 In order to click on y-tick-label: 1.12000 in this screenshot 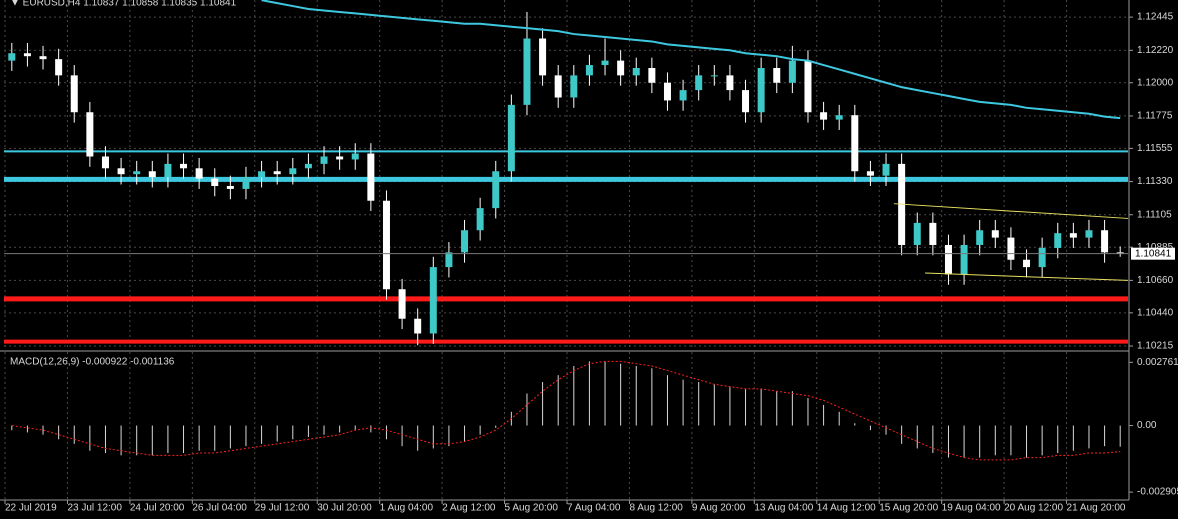, I will do `click(1155, 82)`.